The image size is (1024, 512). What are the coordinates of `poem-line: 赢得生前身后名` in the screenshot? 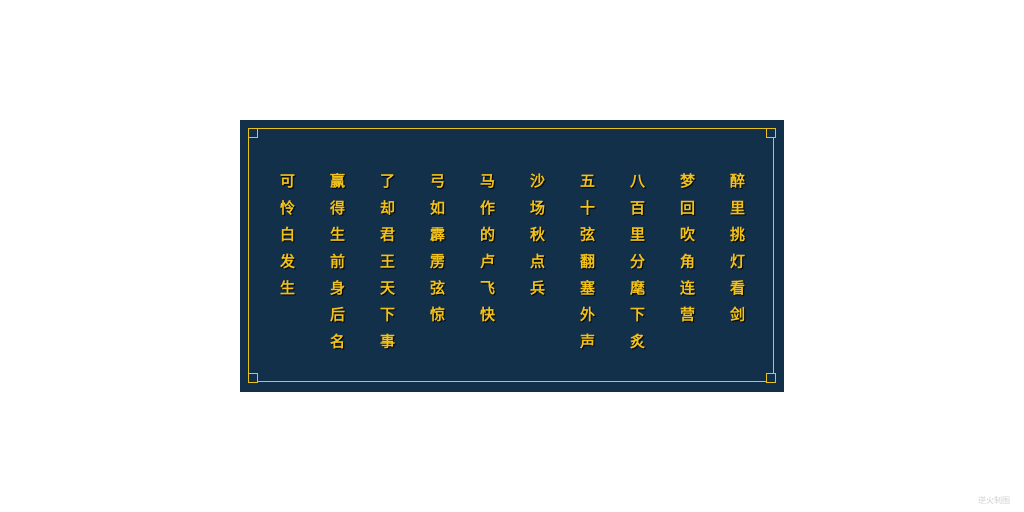 It's located at (337, 266).